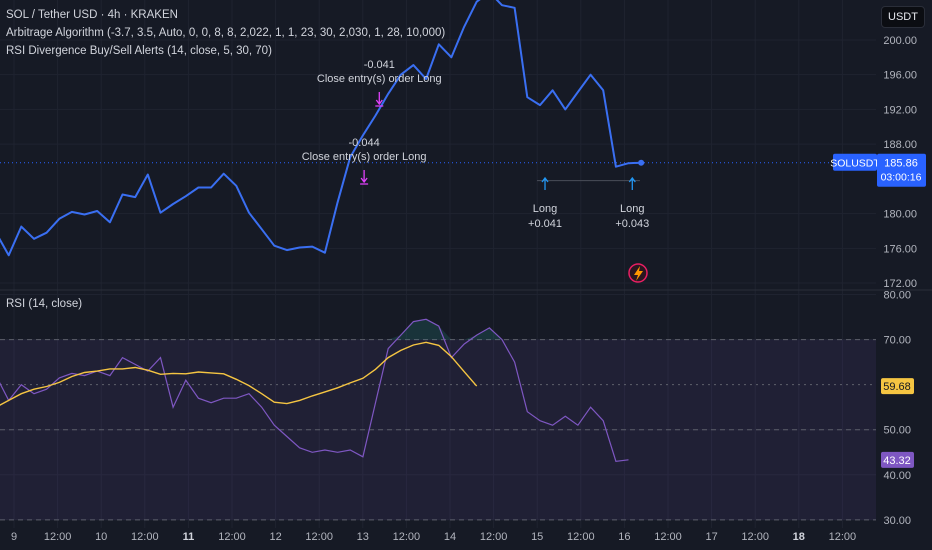 The width and height of the screenshot is (932, 550). Describe the element at coordinates (363, 537) in the screenshot. I see `time-tick-label: 13` at that location.